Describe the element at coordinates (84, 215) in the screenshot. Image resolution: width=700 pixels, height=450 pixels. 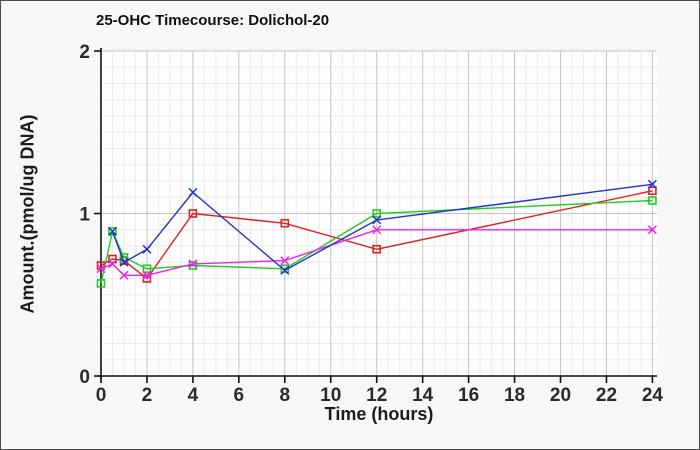
I see `y-tick-label: 1` at that location.